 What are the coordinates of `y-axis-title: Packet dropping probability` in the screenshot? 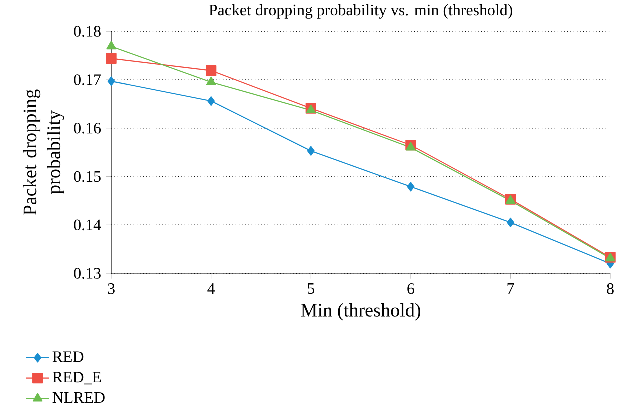 It's located at (43, 153).